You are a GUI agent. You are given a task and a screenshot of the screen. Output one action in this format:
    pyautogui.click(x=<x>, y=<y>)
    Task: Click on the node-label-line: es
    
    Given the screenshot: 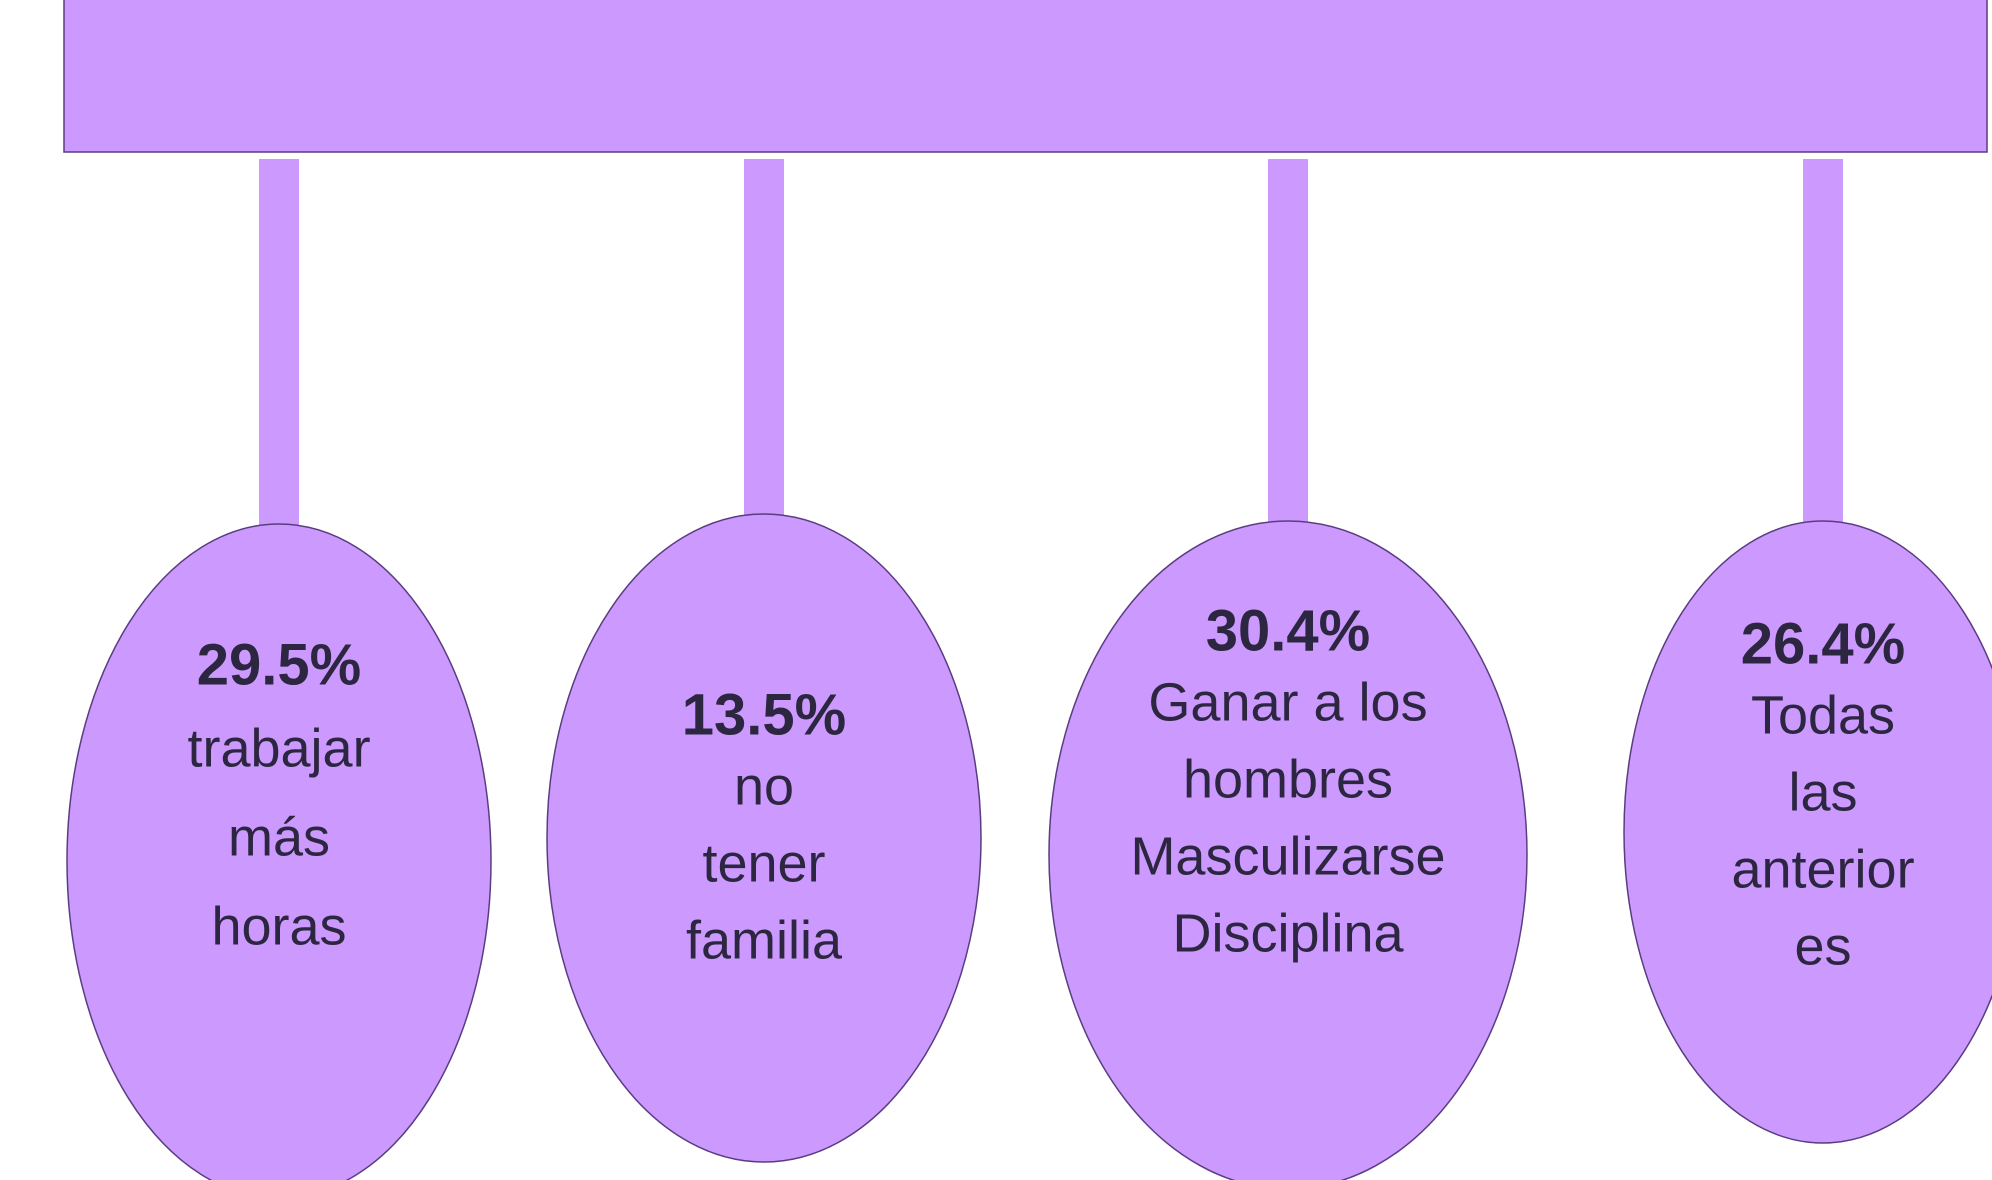 What is the action you would take?
    pyautogui.click(x=1822, y=946)
    